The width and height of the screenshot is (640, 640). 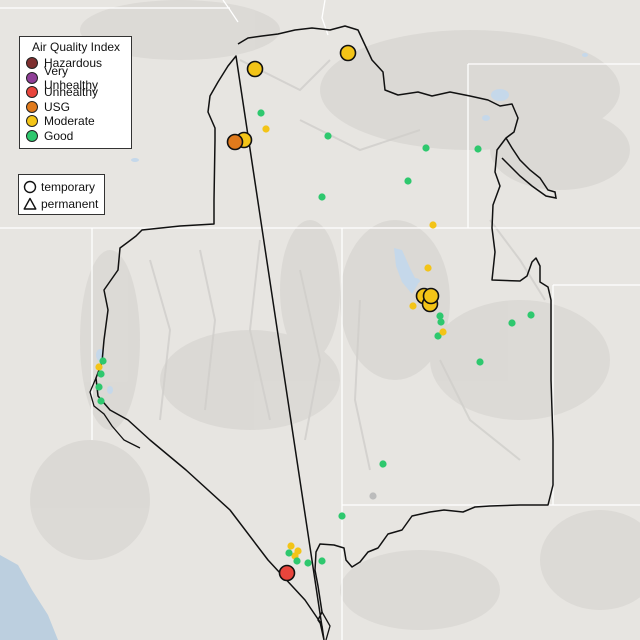 What do you see at coordinates (76, 47) in the screenshot?
I see `legend-title: Air Quality Index` at bounding box center [76, 47].